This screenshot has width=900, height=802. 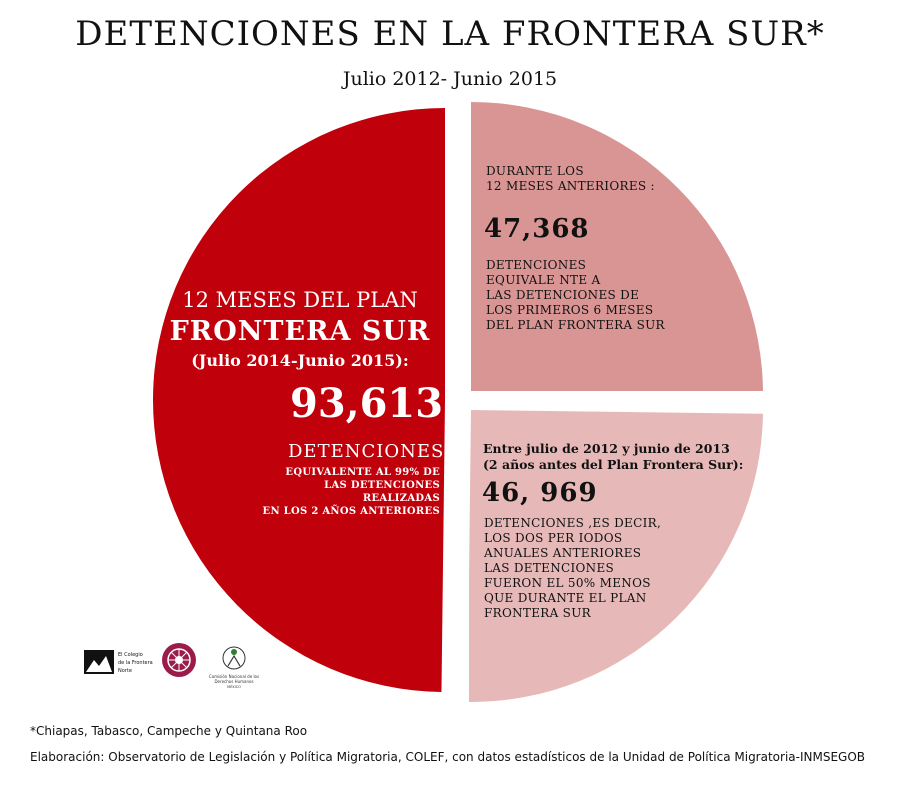 What do you see at coordinates (450, 79) in the screenshot?
I see `chart-subtitle: Julio 2012- Junio 2015` at bounding box center [450, 79].